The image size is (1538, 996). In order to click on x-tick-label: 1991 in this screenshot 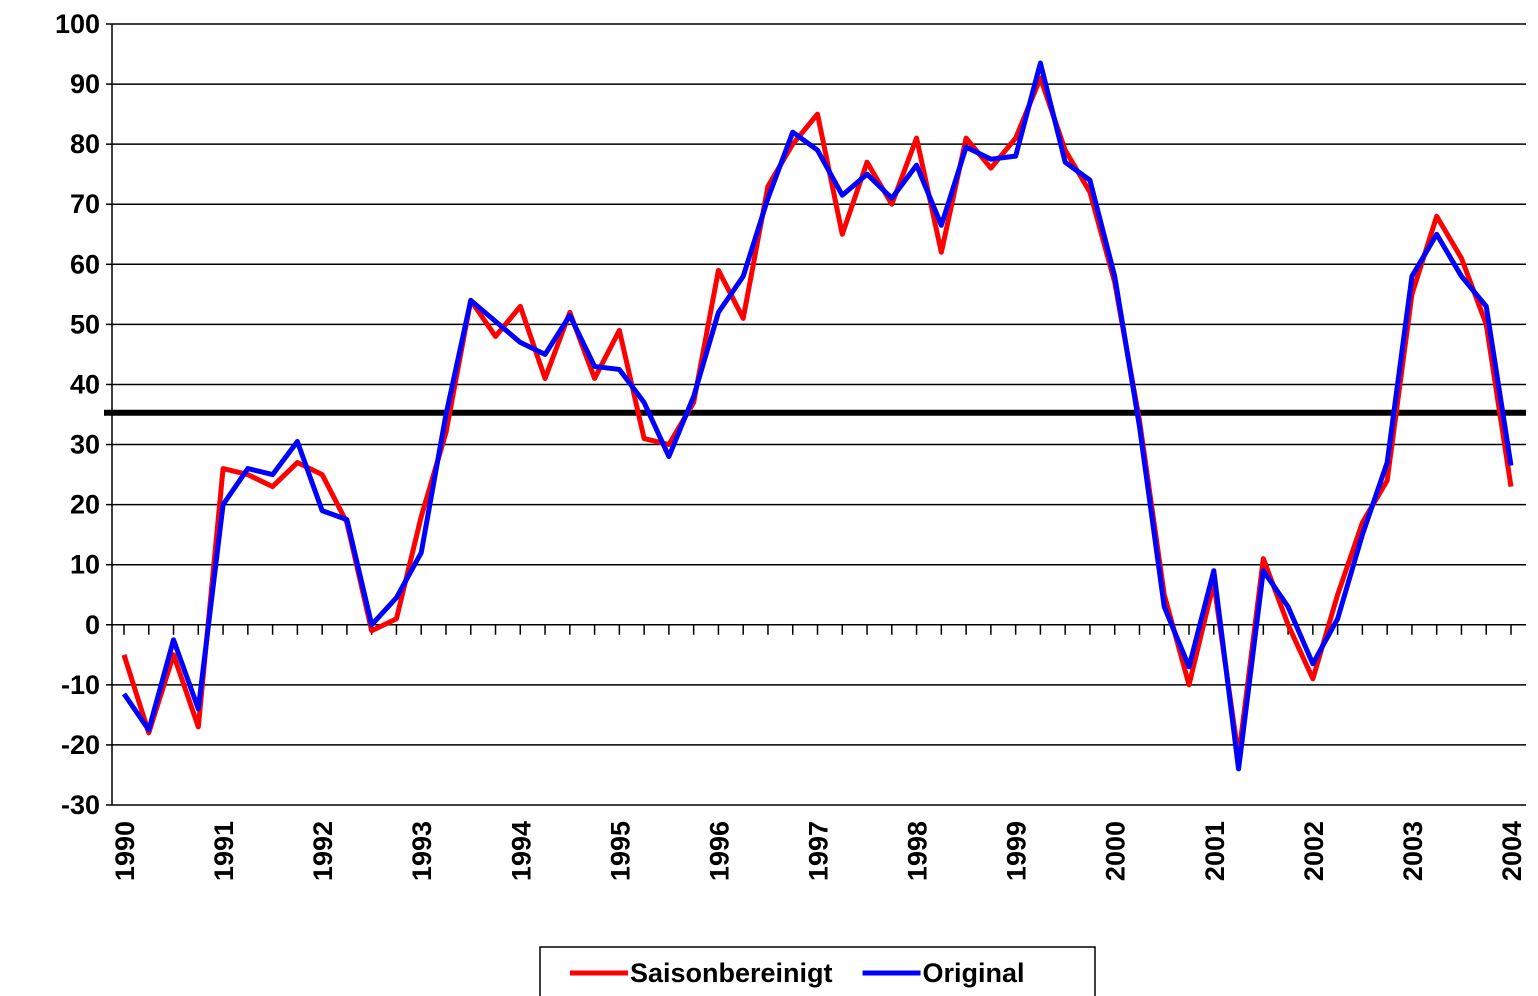, I will do `click(224, 851)`.